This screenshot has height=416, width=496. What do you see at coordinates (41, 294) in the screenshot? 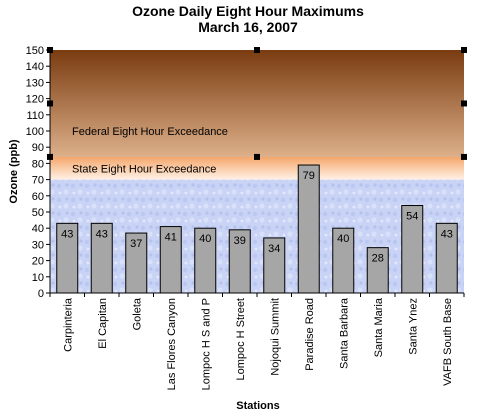
I see `y-tick-label: 0` at bounding box center [41, 294].